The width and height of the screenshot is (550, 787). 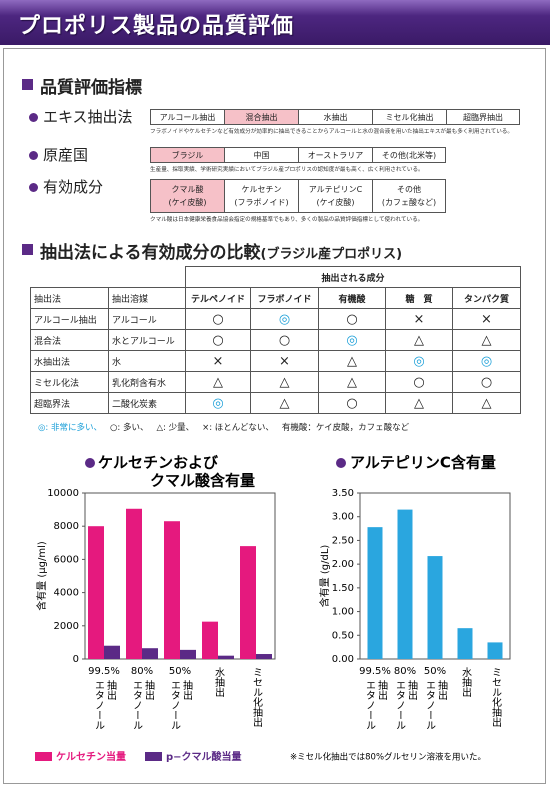 I want to click on option-text: アルテピリンC, so click(x=335, y=189).